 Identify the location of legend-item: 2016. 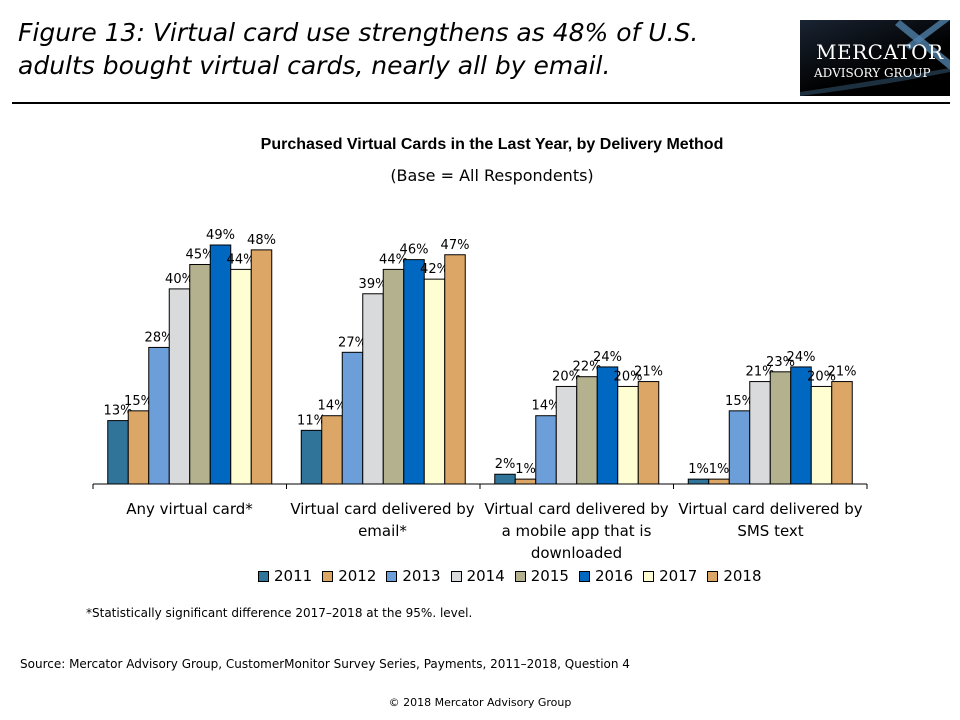
(606, 576).